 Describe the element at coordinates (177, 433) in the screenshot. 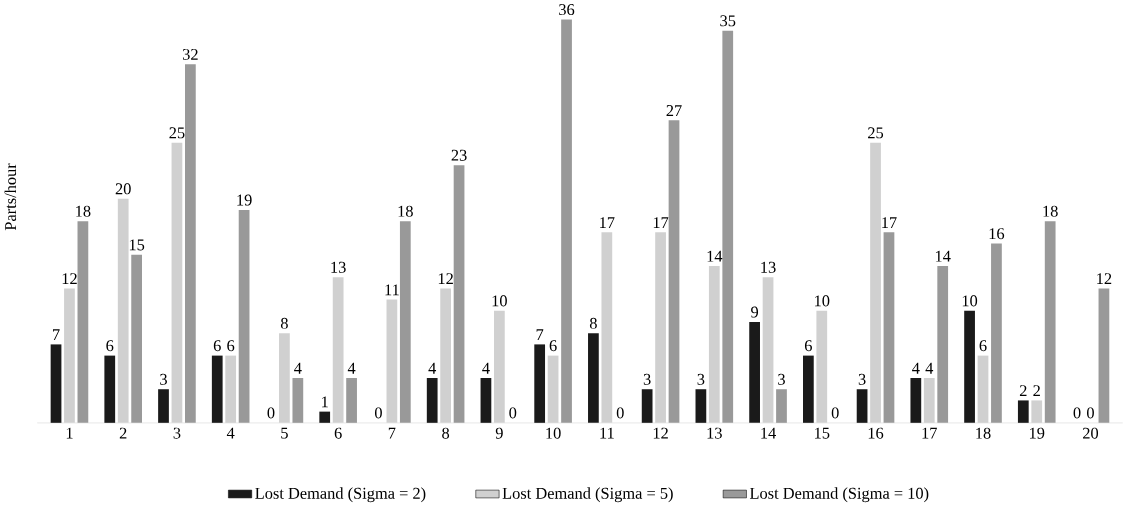

I see `x-tick-label: 3` at that location.